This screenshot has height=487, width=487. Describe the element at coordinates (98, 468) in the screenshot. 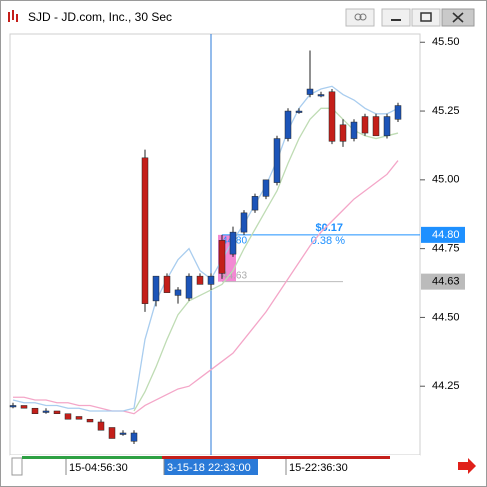

I see `x-tick-label: 15-04:56:30` at that location.